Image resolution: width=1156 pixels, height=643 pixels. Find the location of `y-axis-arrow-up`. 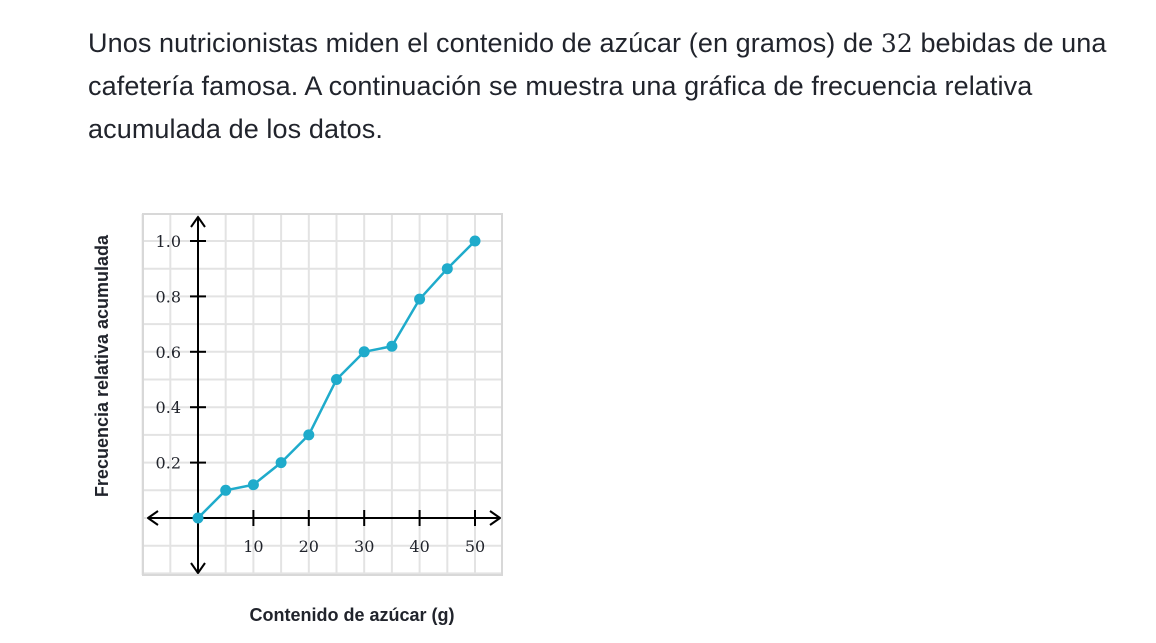

y-axis-arrow-up is located at coordinates (198, 222).